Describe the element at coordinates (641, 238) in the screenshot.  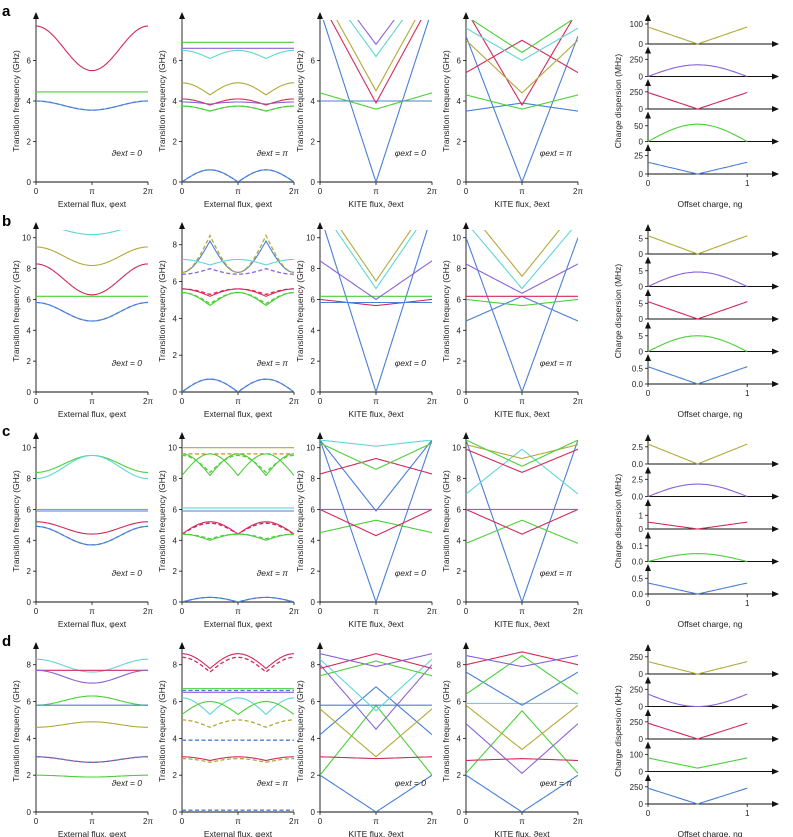
I see `y-tick-label: 5` at that location.